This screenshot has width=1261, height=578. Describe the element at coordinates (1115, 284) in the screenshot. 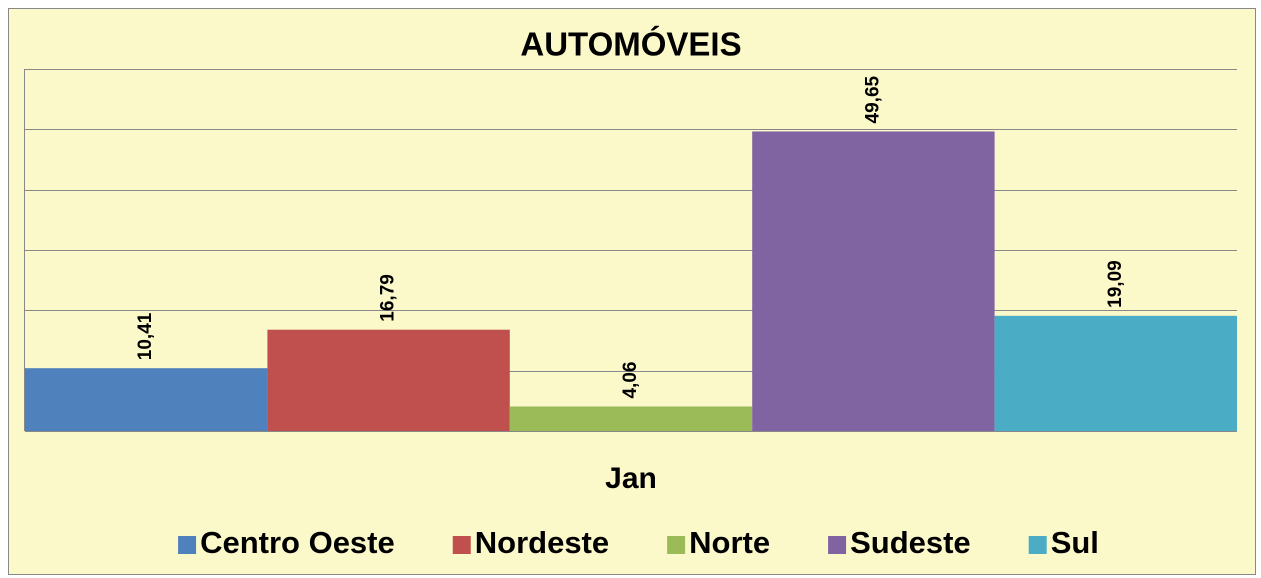

I see `data-label: 19,09` at that location.